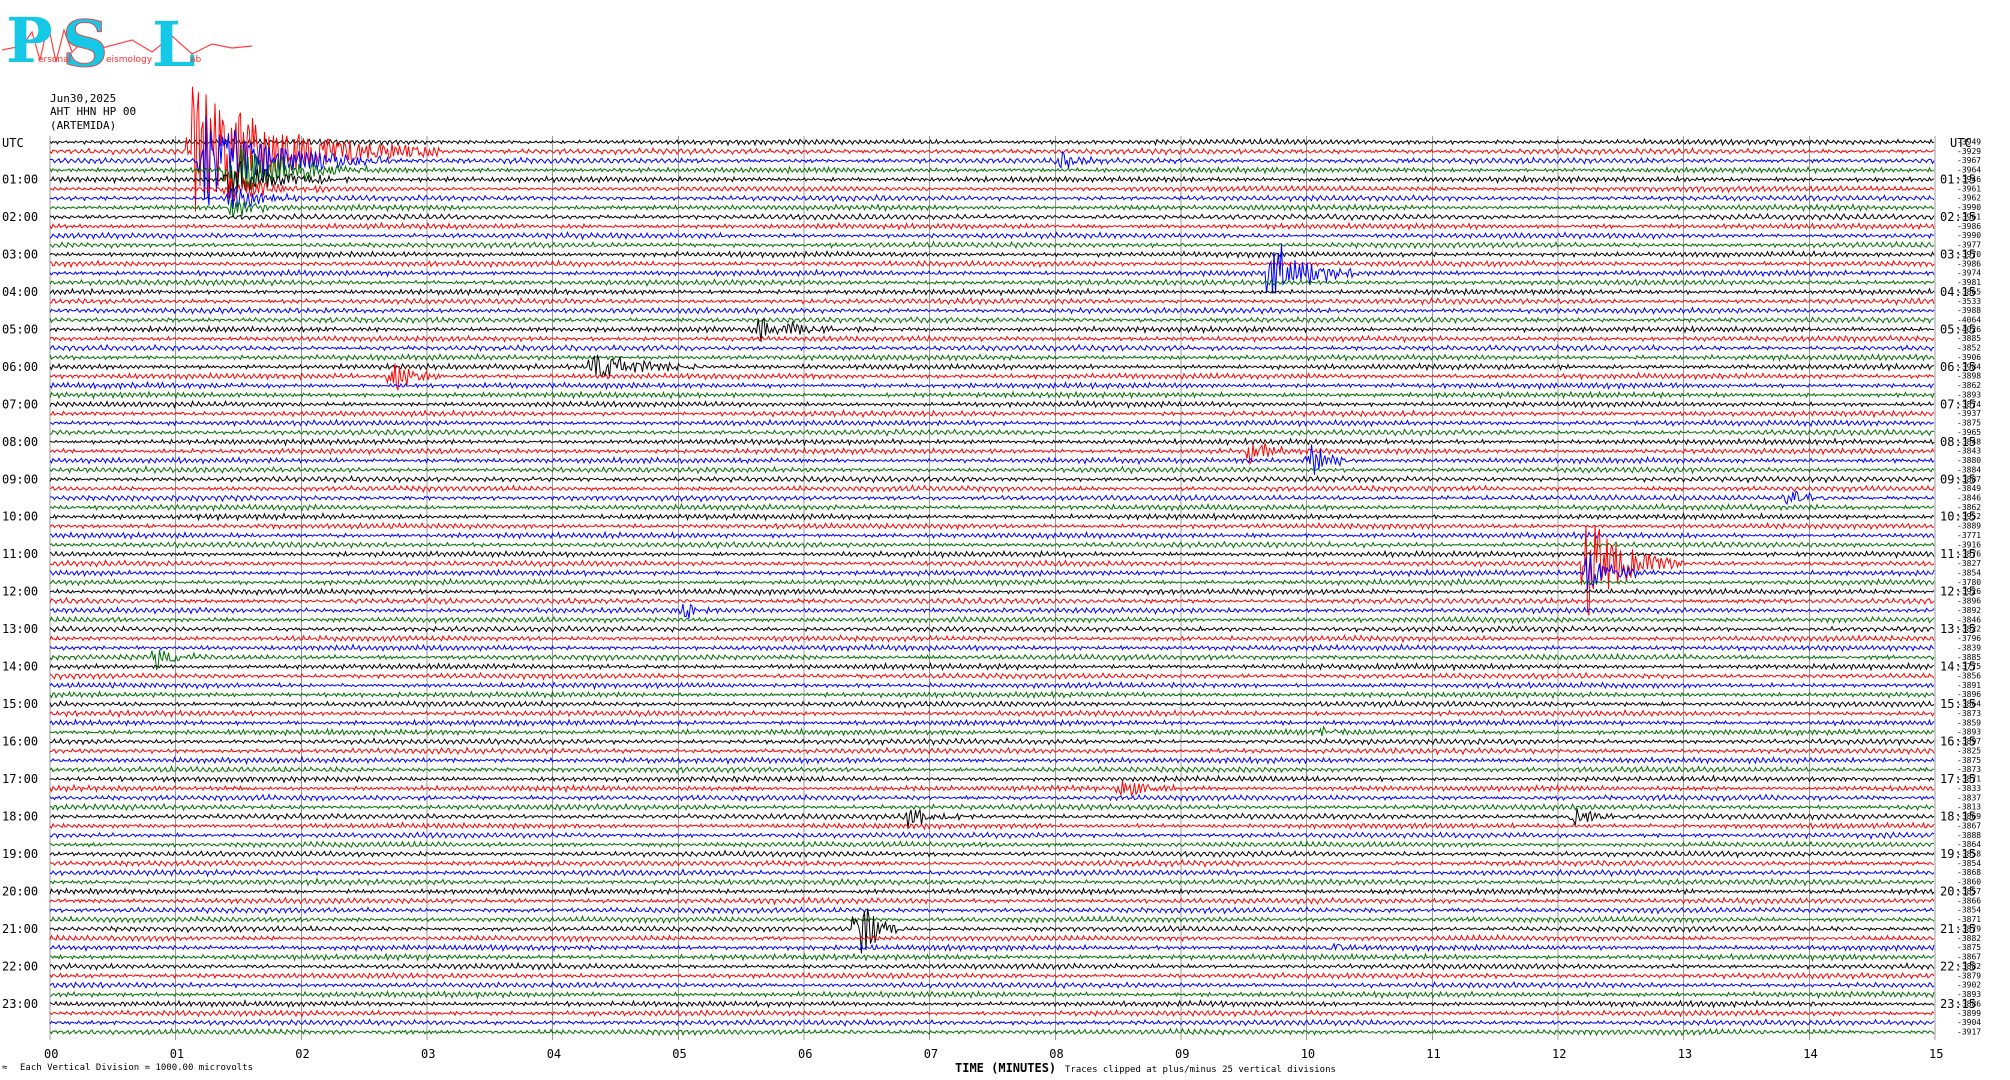 The height and width of the screenshot is (1080, 2010). I want to click on x-tick-label: 11, so click(1433, 1054).